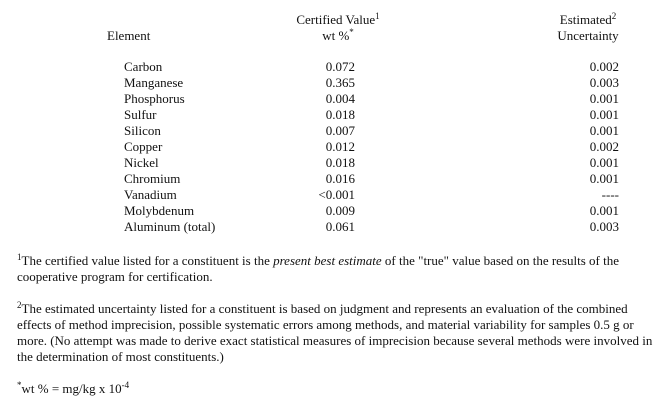 Image resolution: width=667 pixels, height=405 pixels. What do you see at coordinates (152, 178) in the screenshot?
I see `cell-element: Chromium` at bounding box center [152, 178].